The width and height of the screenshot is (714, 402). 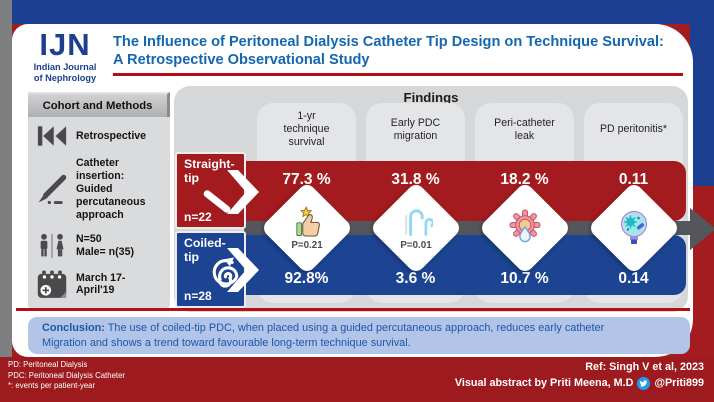 I want to click on journal-logo: IJN Indian Journal of Nephrology, so click(x=65, y=56).